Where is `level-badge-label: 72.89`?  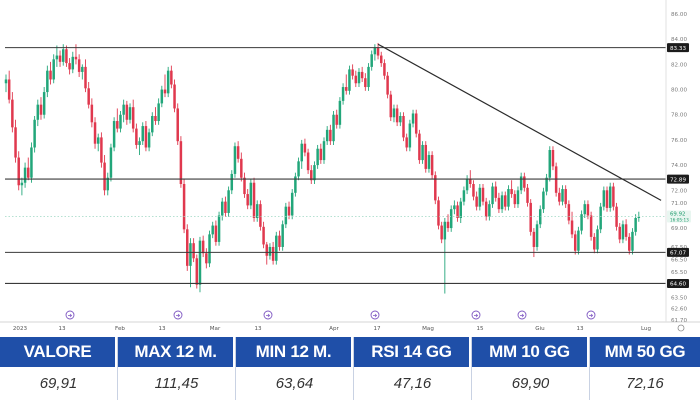 level-badge-label: 72.89 is located at coordinates (678, 180).